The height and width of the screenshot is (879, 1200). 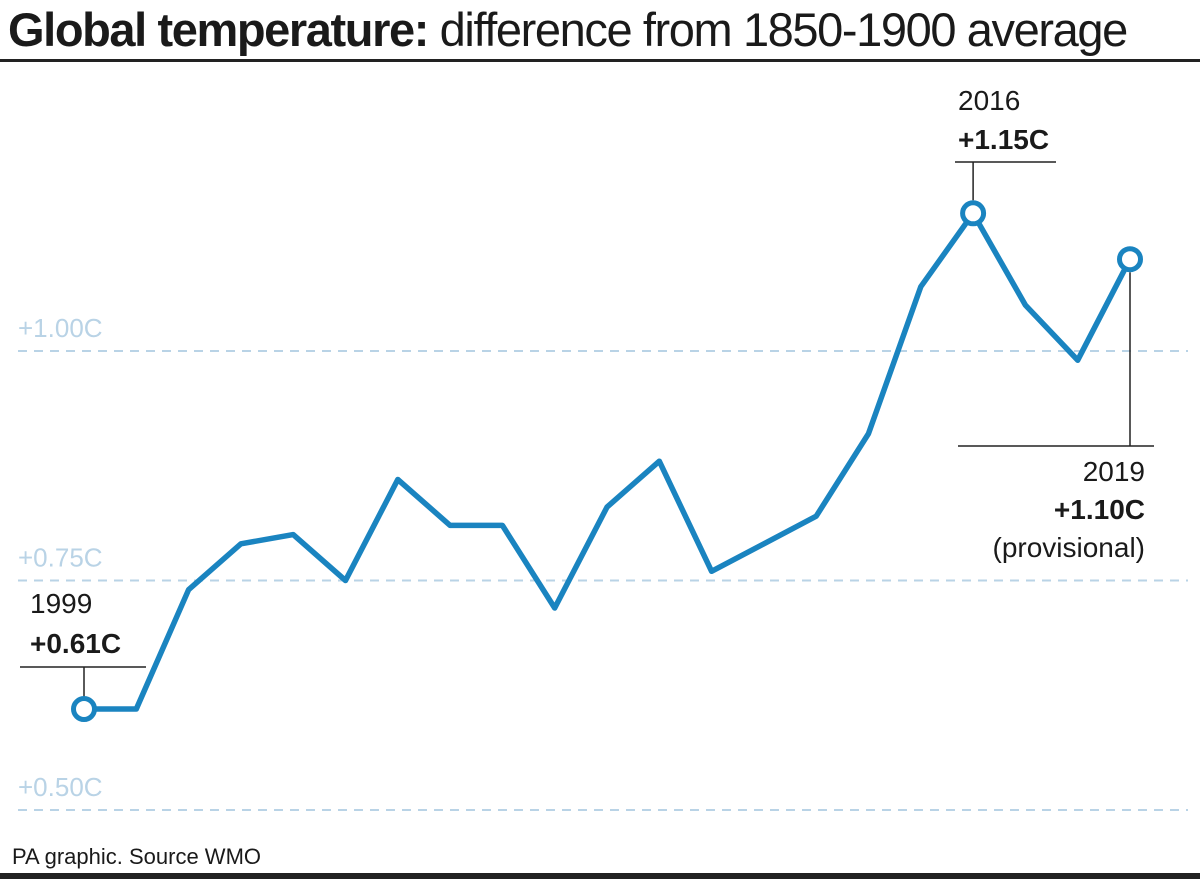 I want to click on header-rule, so click(x=600, y=60).